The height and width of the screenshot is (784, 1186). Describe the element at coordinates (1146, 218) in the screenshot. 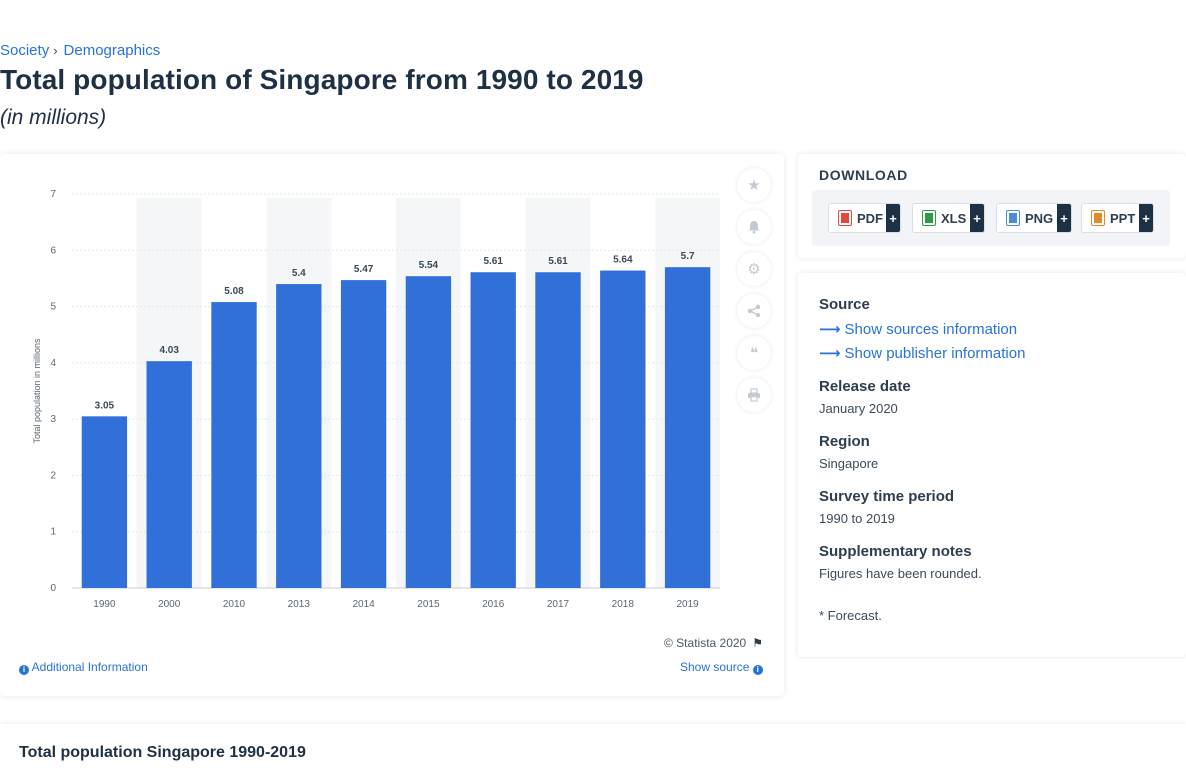

I see `download-ppt-plus: +` at that location.